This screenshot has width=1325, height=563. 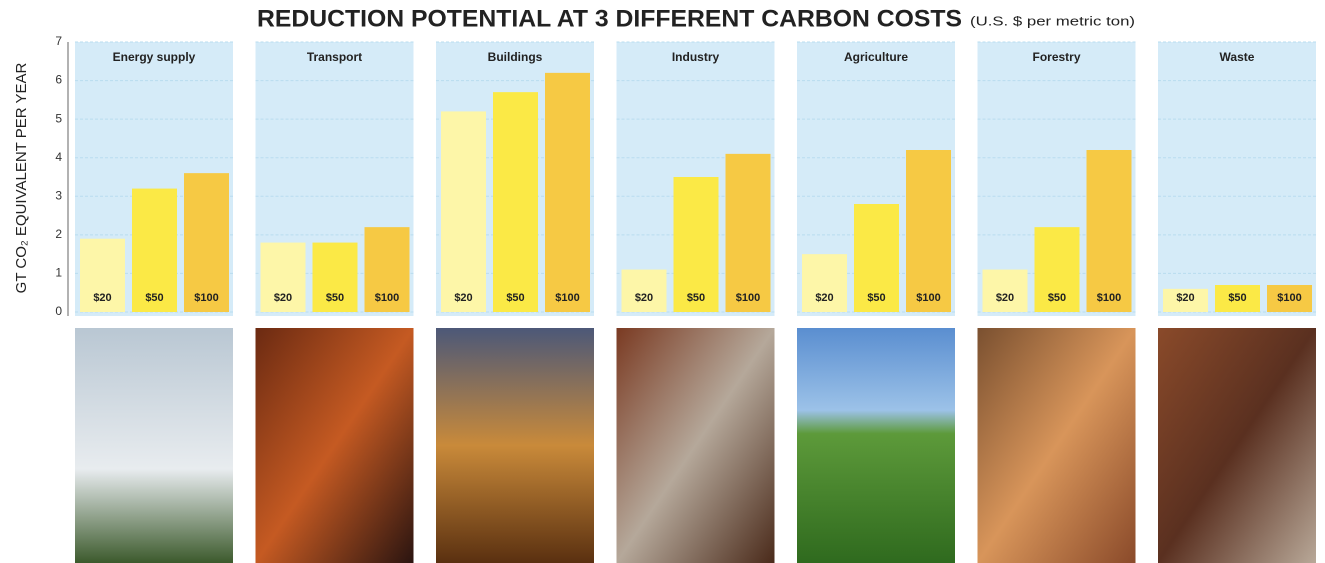 I want to click on panel-title: Industry, so click(x=696, y=57).